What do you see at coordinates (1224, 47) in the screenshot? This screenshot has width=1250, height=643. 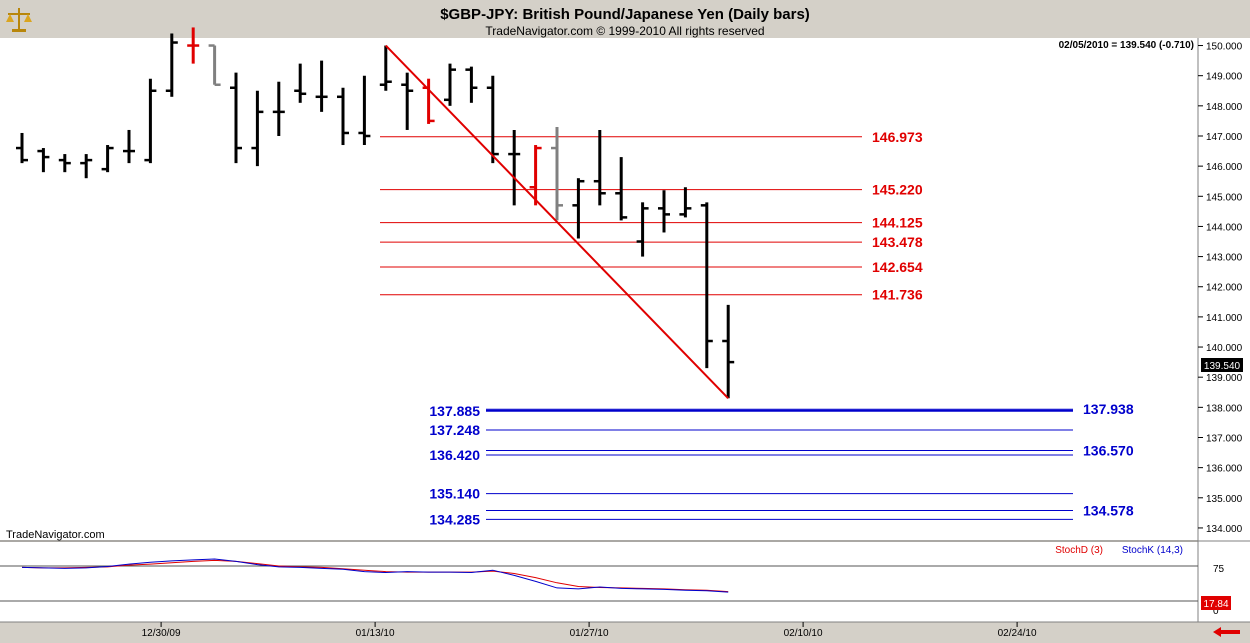 I see `price-tick-label: 150.000` at bounding box center [1224, 47].